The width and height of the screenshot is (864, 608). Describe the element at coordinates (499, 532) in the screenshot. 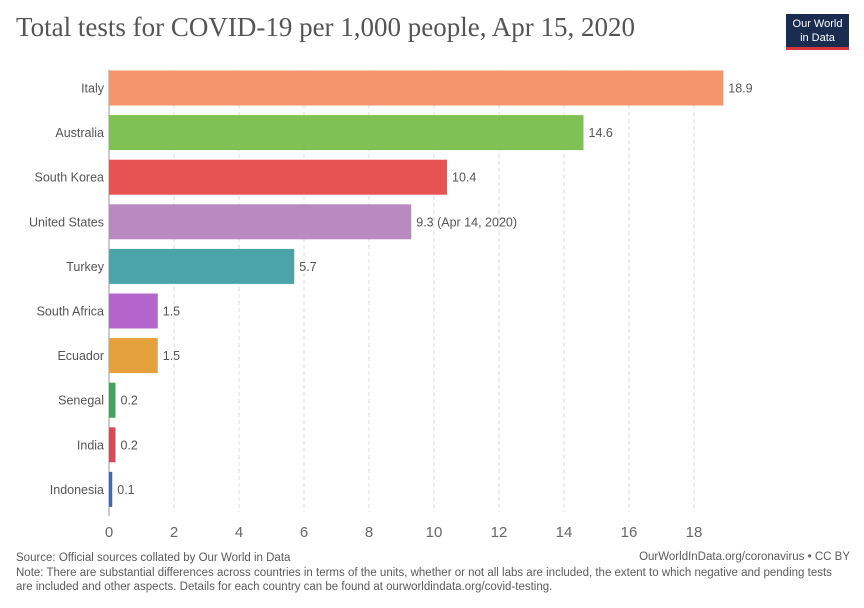

I see `x-tick-label: 12` at that location.